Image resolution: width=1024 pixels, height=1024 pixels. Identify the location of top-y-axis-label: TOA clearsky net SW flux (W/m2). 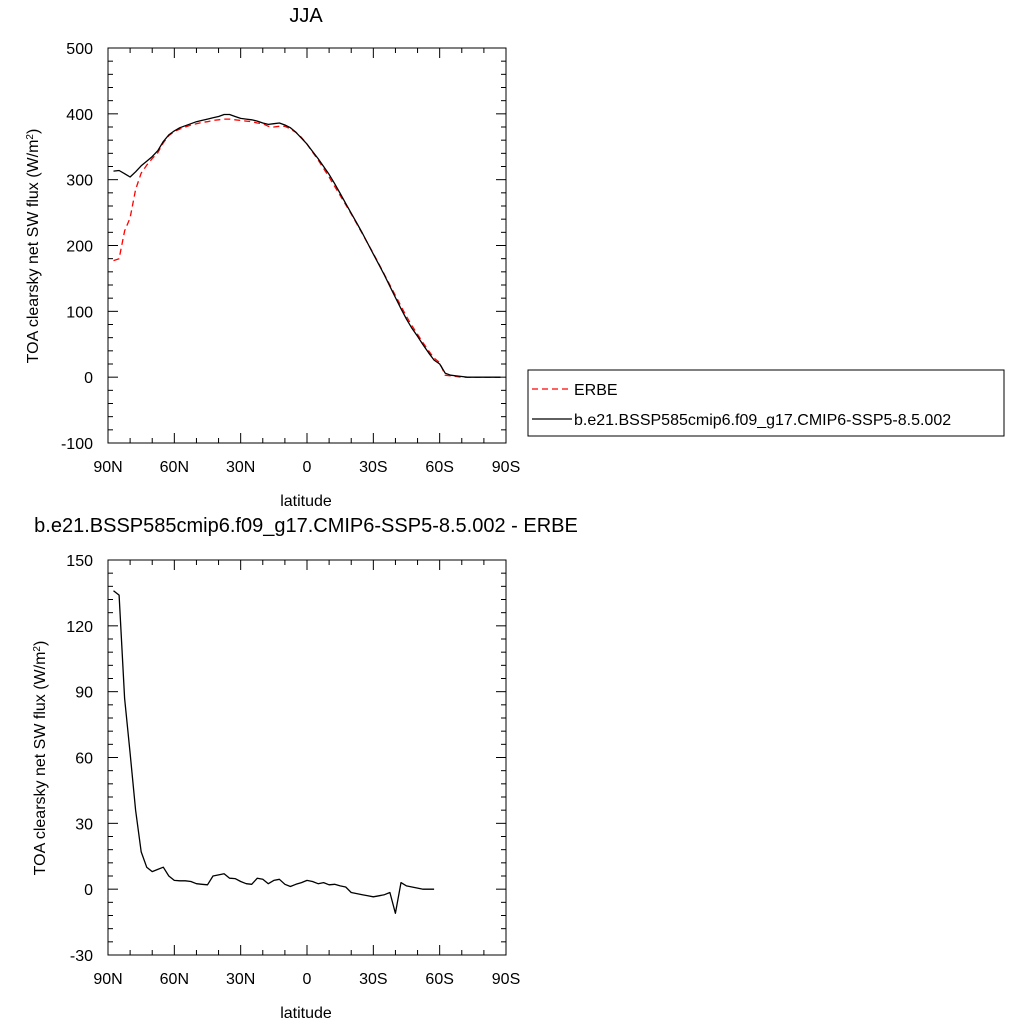
(34, 246).